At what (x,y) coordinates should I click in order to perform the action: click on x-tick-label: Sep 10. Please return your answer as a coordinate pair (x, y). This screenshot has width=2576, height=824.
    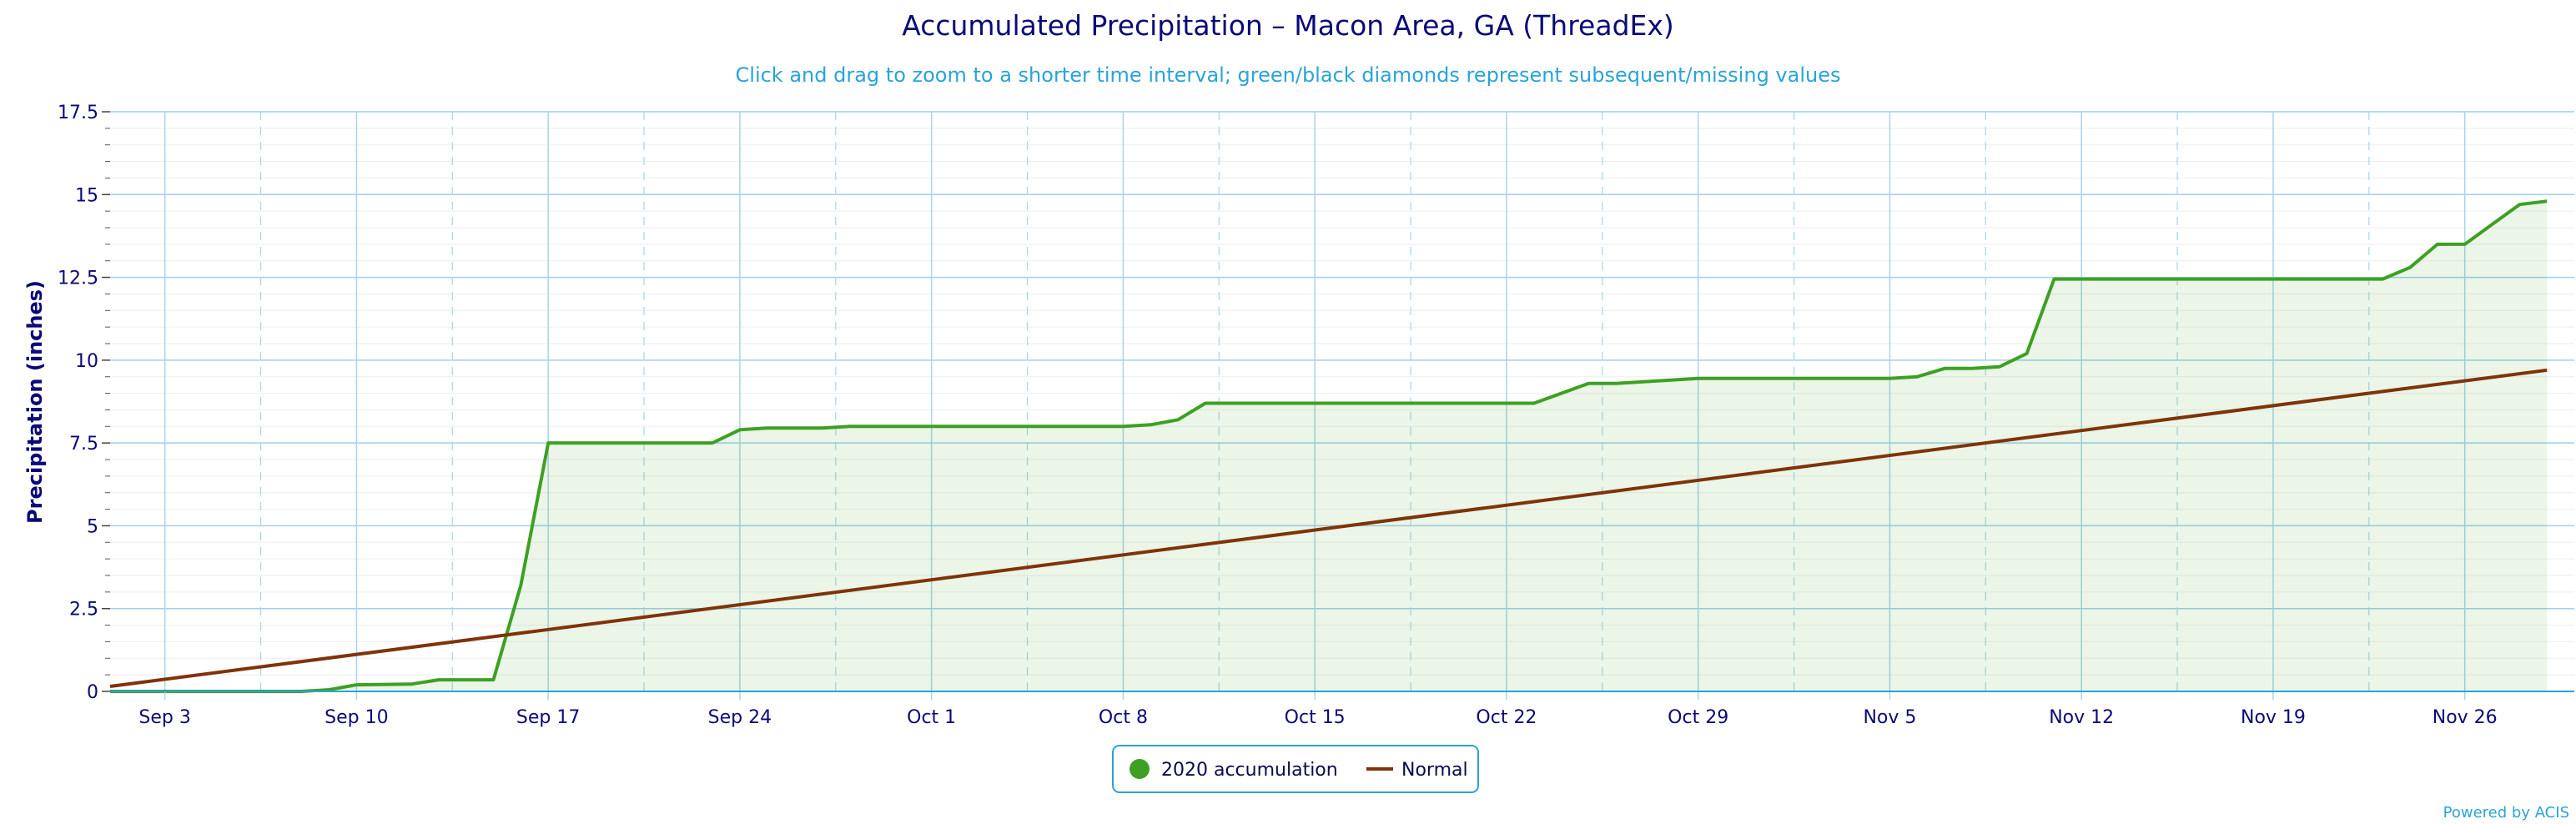
    Looking at the image, I should click on (356, 717).